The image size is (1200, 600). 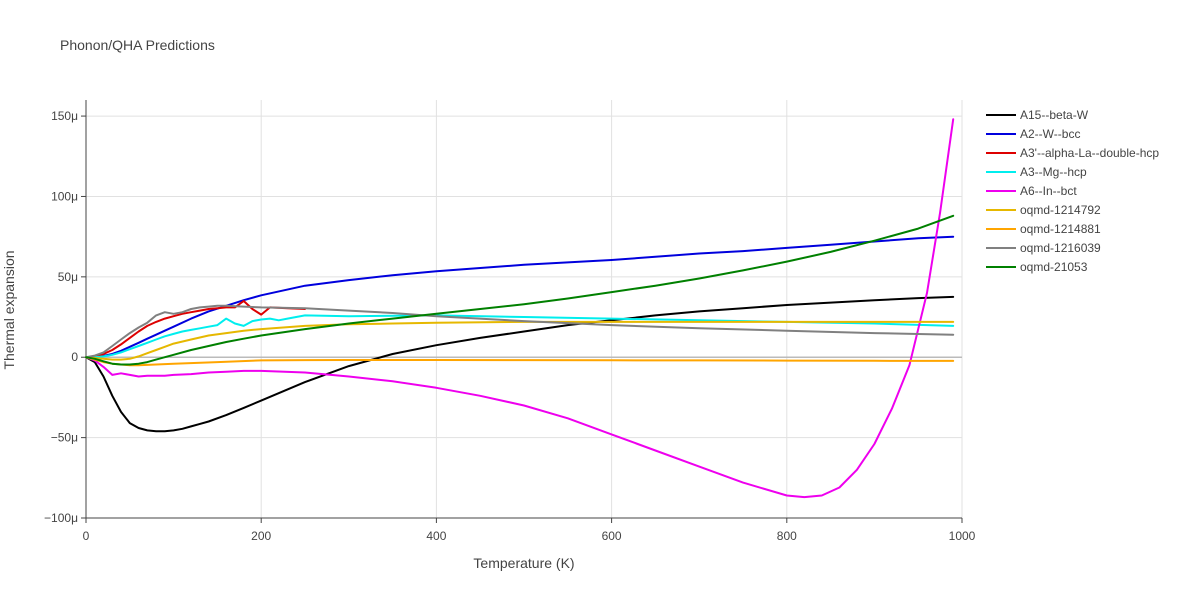 What do you see at coordinates (1050, 134) in the screenshot?
I see `legend-label: A2--W--bcc` at bounding box center [1050, 134].